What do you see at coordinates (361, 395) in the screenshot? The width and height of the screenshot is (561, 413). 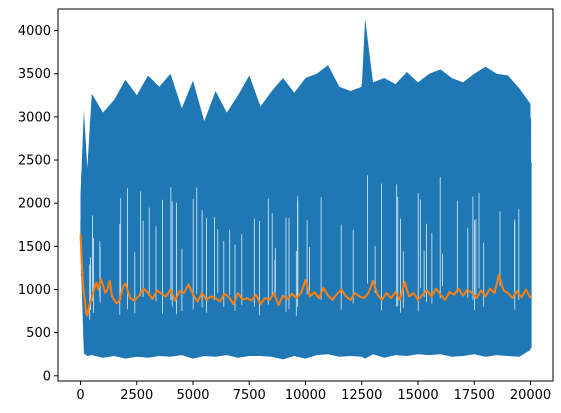 I see `x-tick-label: 12500` at bounding box center [361, 395].